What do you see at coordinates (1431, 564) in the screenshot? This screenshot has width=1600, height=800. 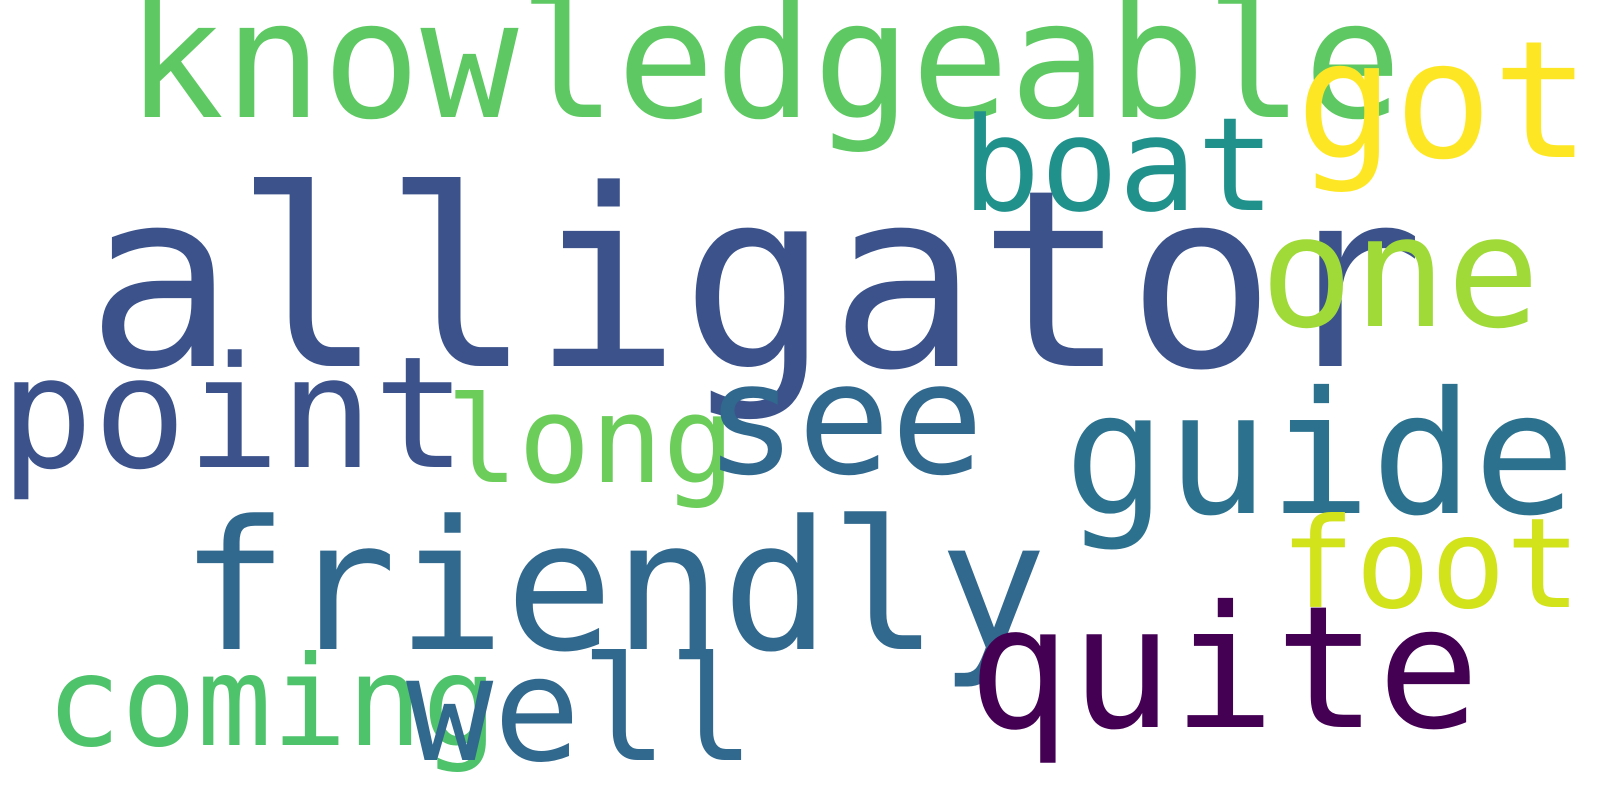 I see `word-foot: foot` at bounding box center [1431, 564].